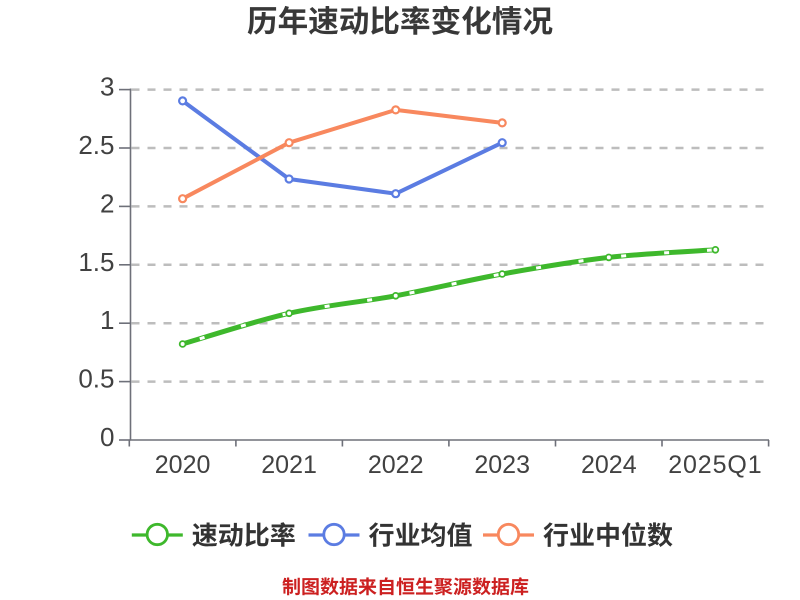  I want to click on svg-text: 2025Q1, so click(715, 465).